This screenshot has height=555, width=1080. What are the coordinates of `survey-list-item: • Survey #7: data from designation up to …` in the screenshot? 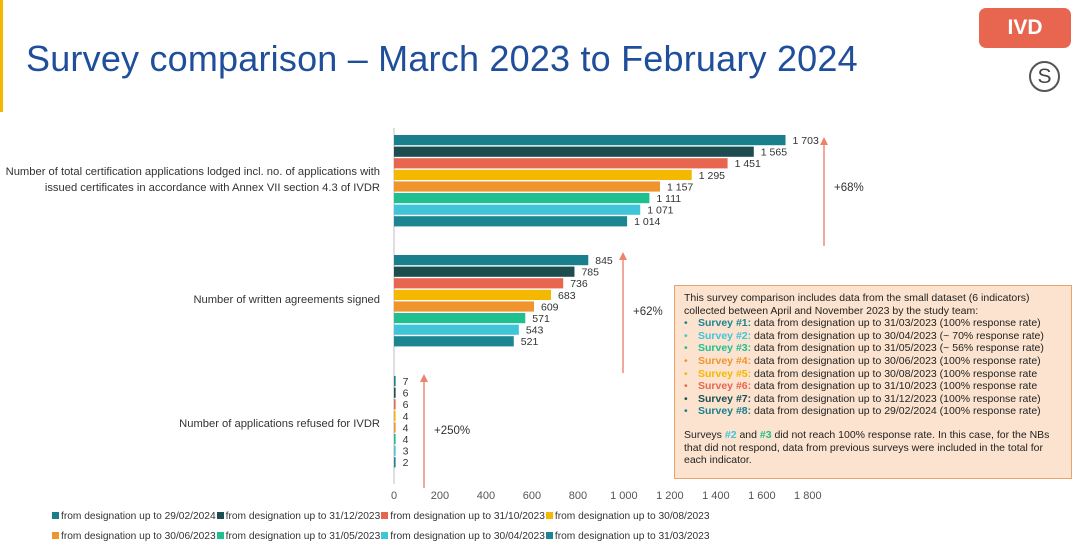 It's located at (873, 399).